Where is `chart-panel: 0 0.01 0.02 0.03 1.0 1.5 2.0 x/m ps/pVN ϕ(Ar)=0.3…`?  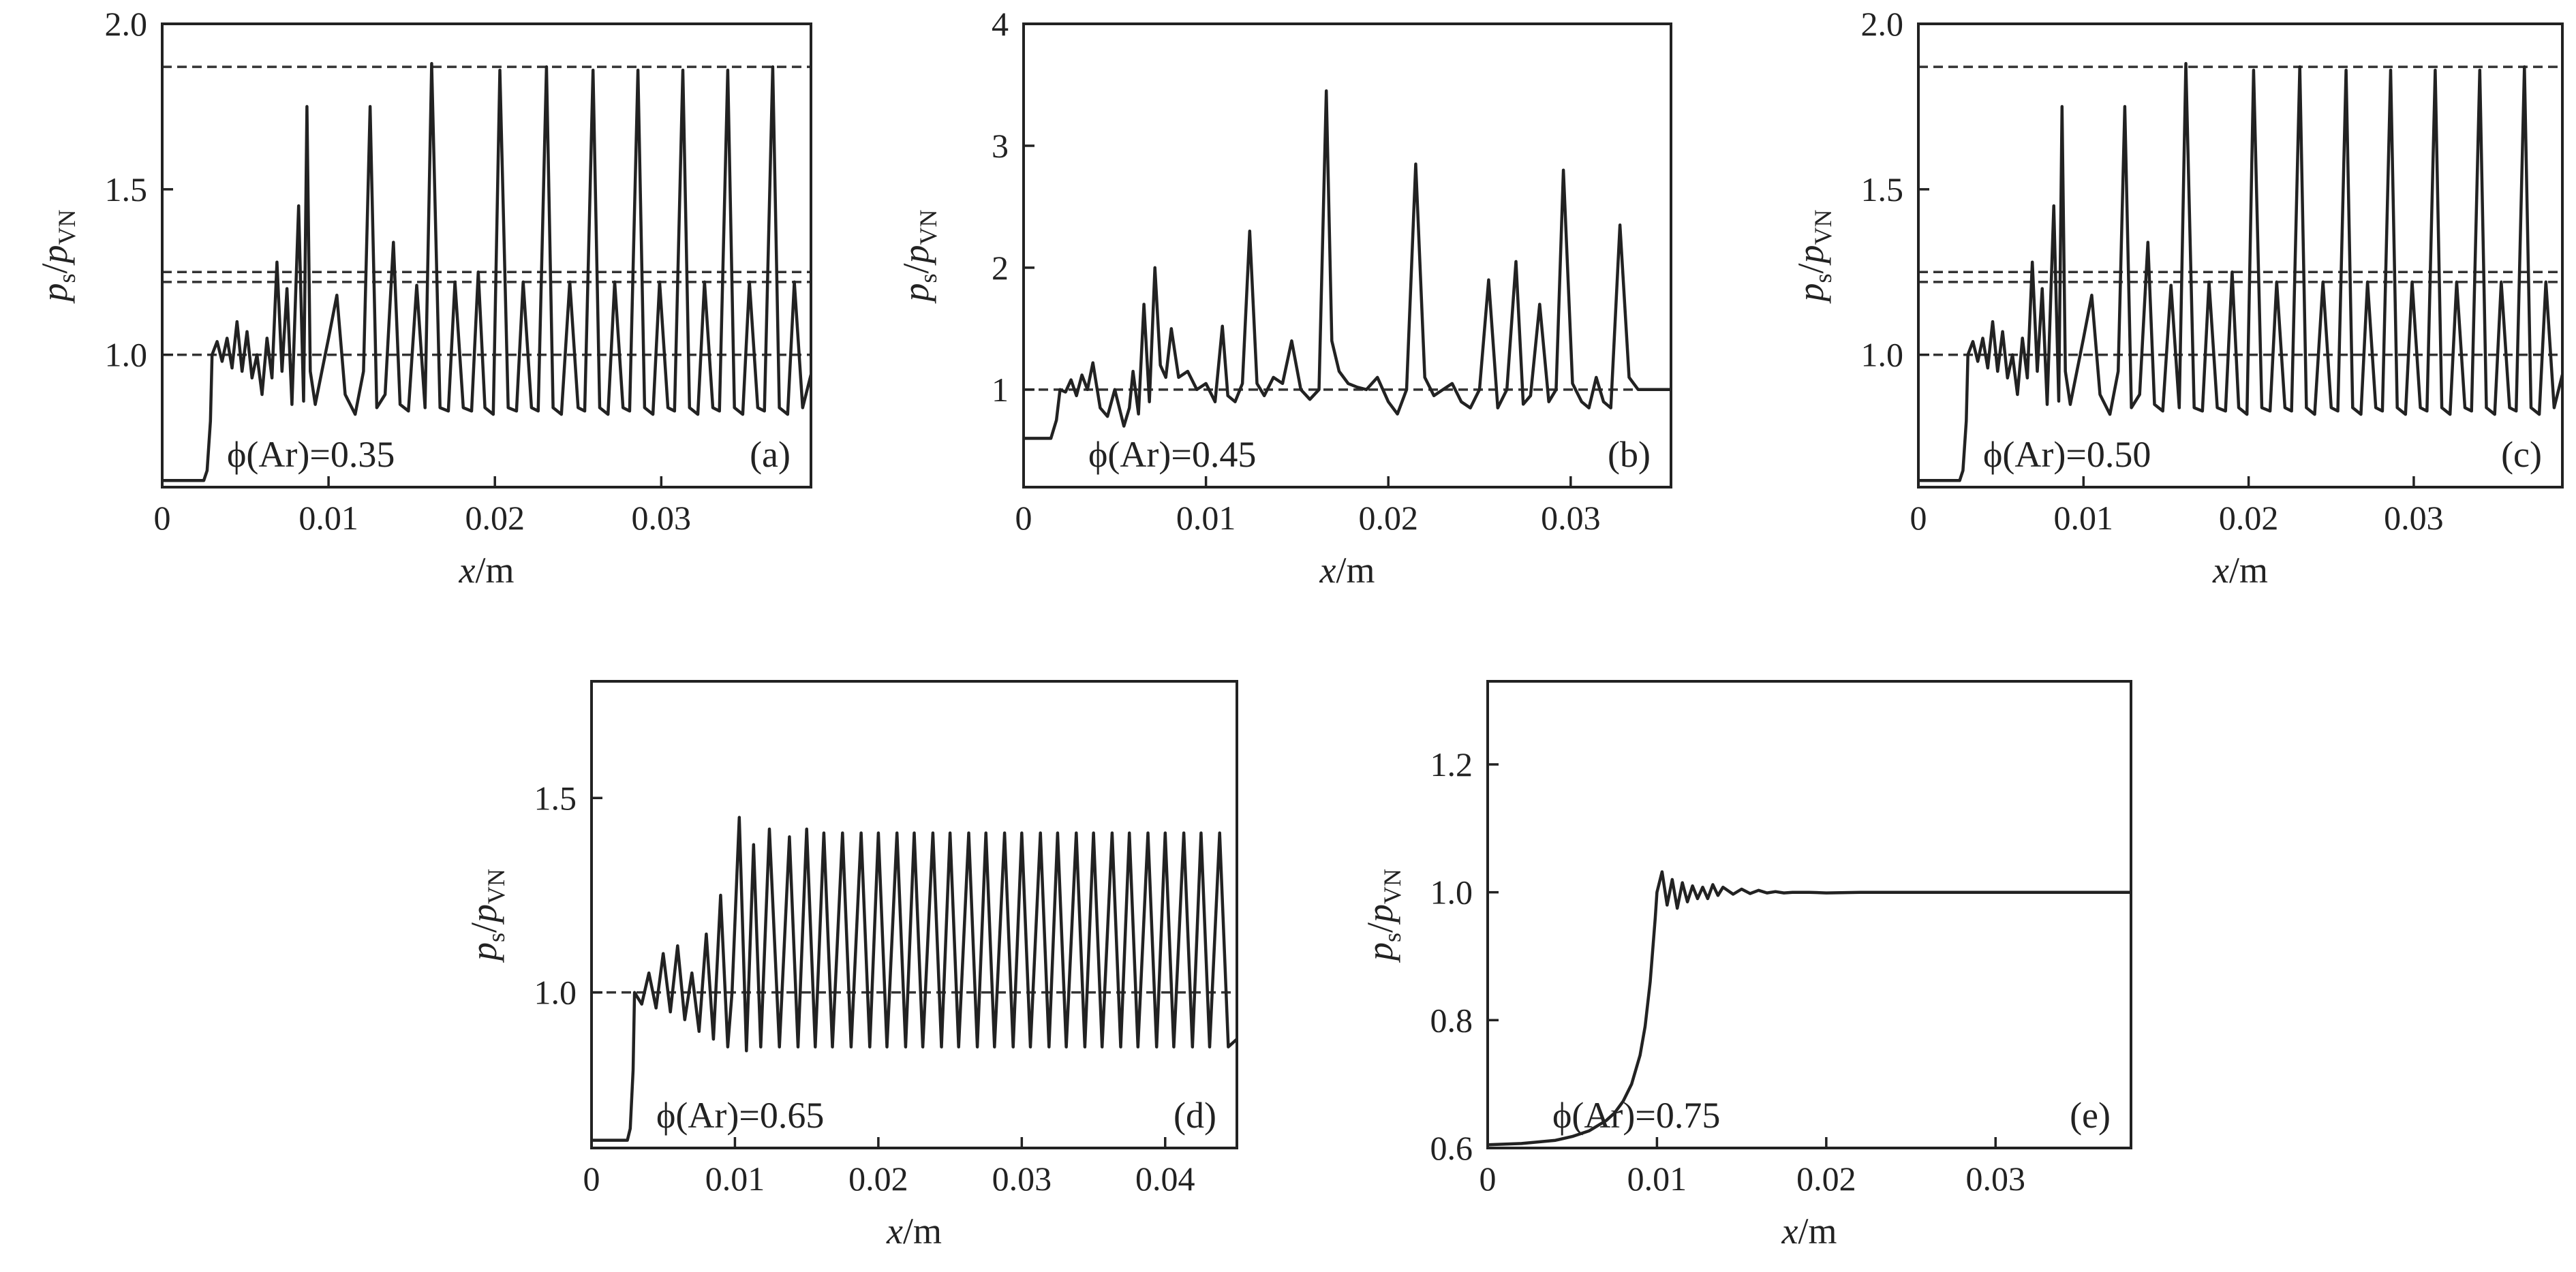
chart-panel: 0 0.01 0.02 0.03 1.0 1.5 2.0 x/m ps/pVN ϕ(Ar)=0.3… is located at coordinates (423, 298).